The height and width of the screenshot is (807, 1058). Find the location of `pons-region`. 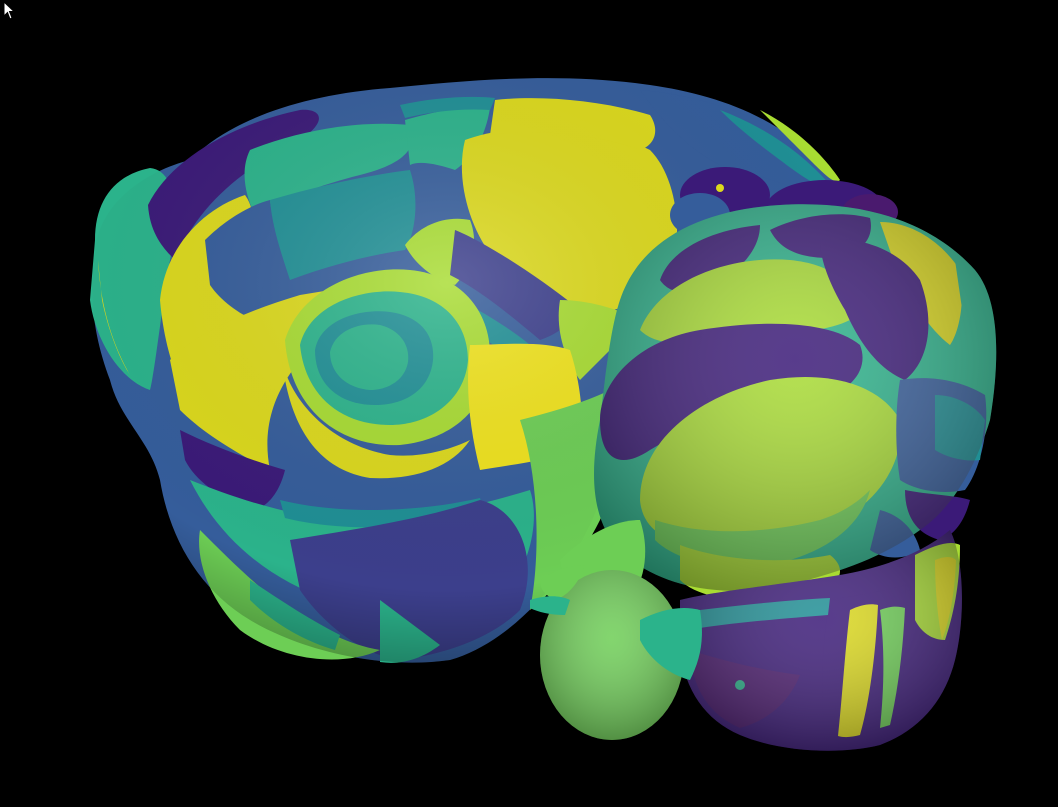

pons-region is located at coordinates (616, 630).